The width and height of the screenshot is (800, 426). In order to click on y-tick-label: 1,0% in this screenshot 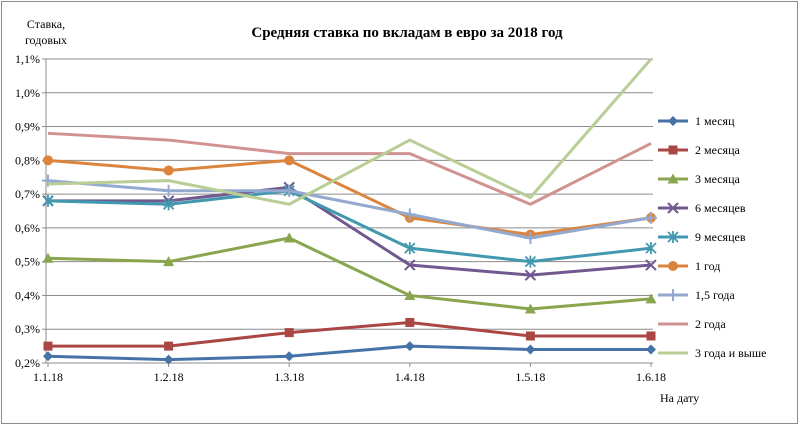, I will do `click(27, 93)`.